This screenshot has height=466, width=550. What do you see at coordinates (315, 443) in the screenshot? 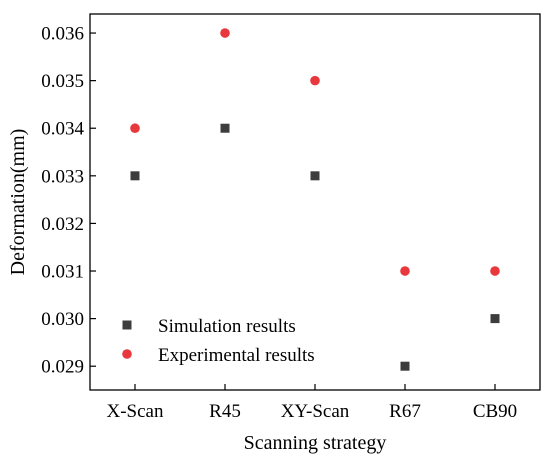
I see `x-axis-label: Scanning strategy` at bounding box center [315, 443].